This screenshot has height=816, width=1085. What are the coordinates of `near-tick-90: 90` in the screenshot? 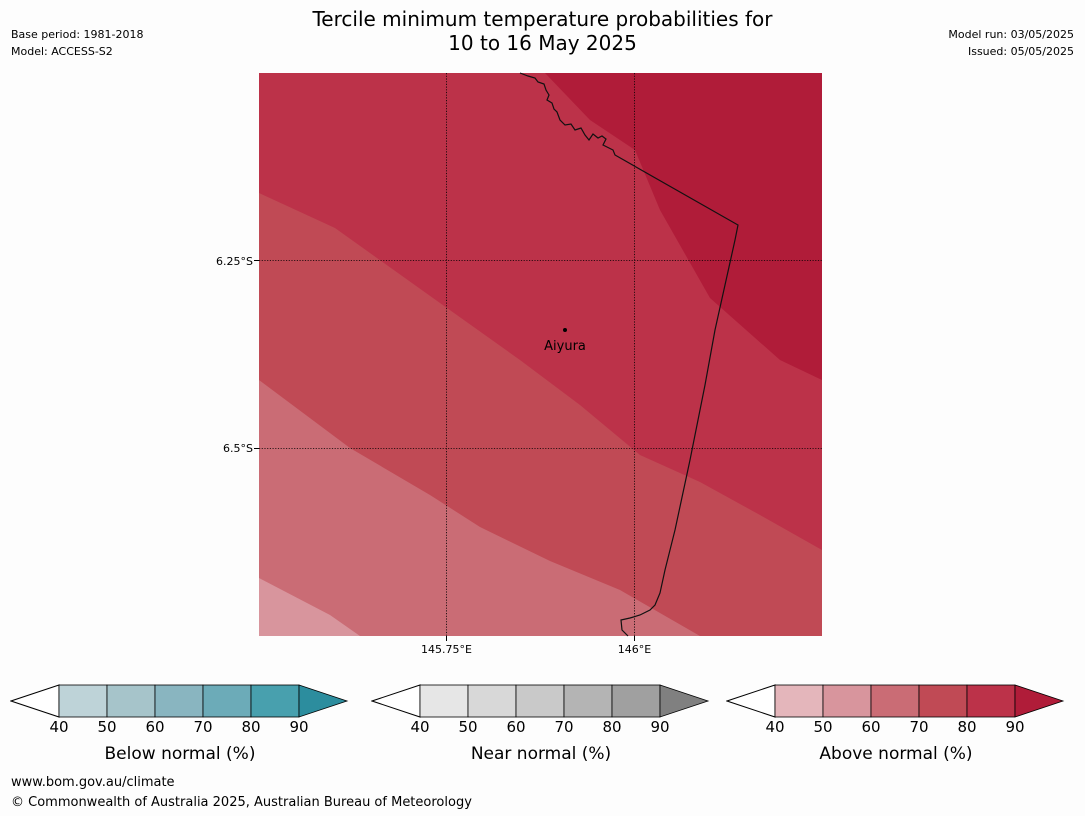 It's located at (660, 727).